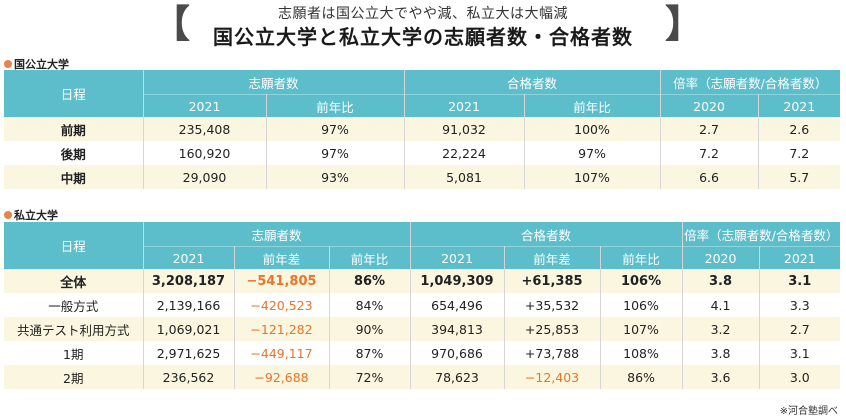  Describe the element at coordinates (552, 377) in the screenshot. I see `table-cell-negative: −12,403` at that location.